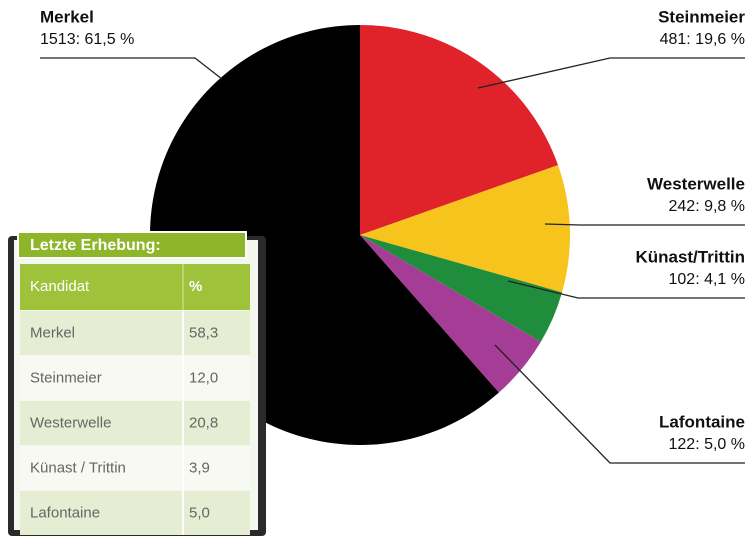  Describe the element at coordinates (199, 512) in the screenshot. I see `table-cell: 5,0` at that location.